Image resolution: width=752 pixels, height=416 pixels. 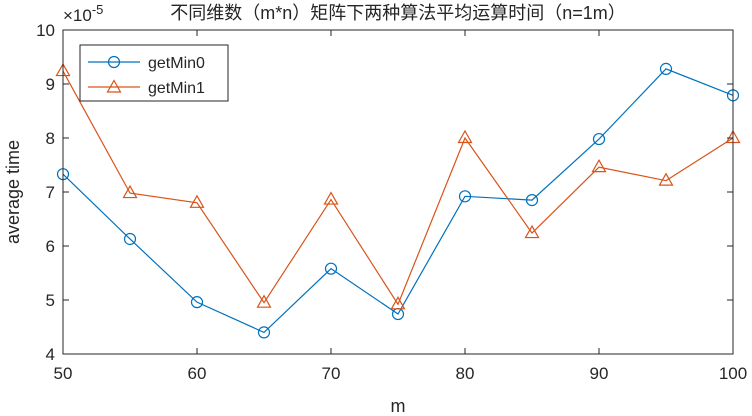 I want to click on y-tick-label: 10, so click(x=45, y=30).